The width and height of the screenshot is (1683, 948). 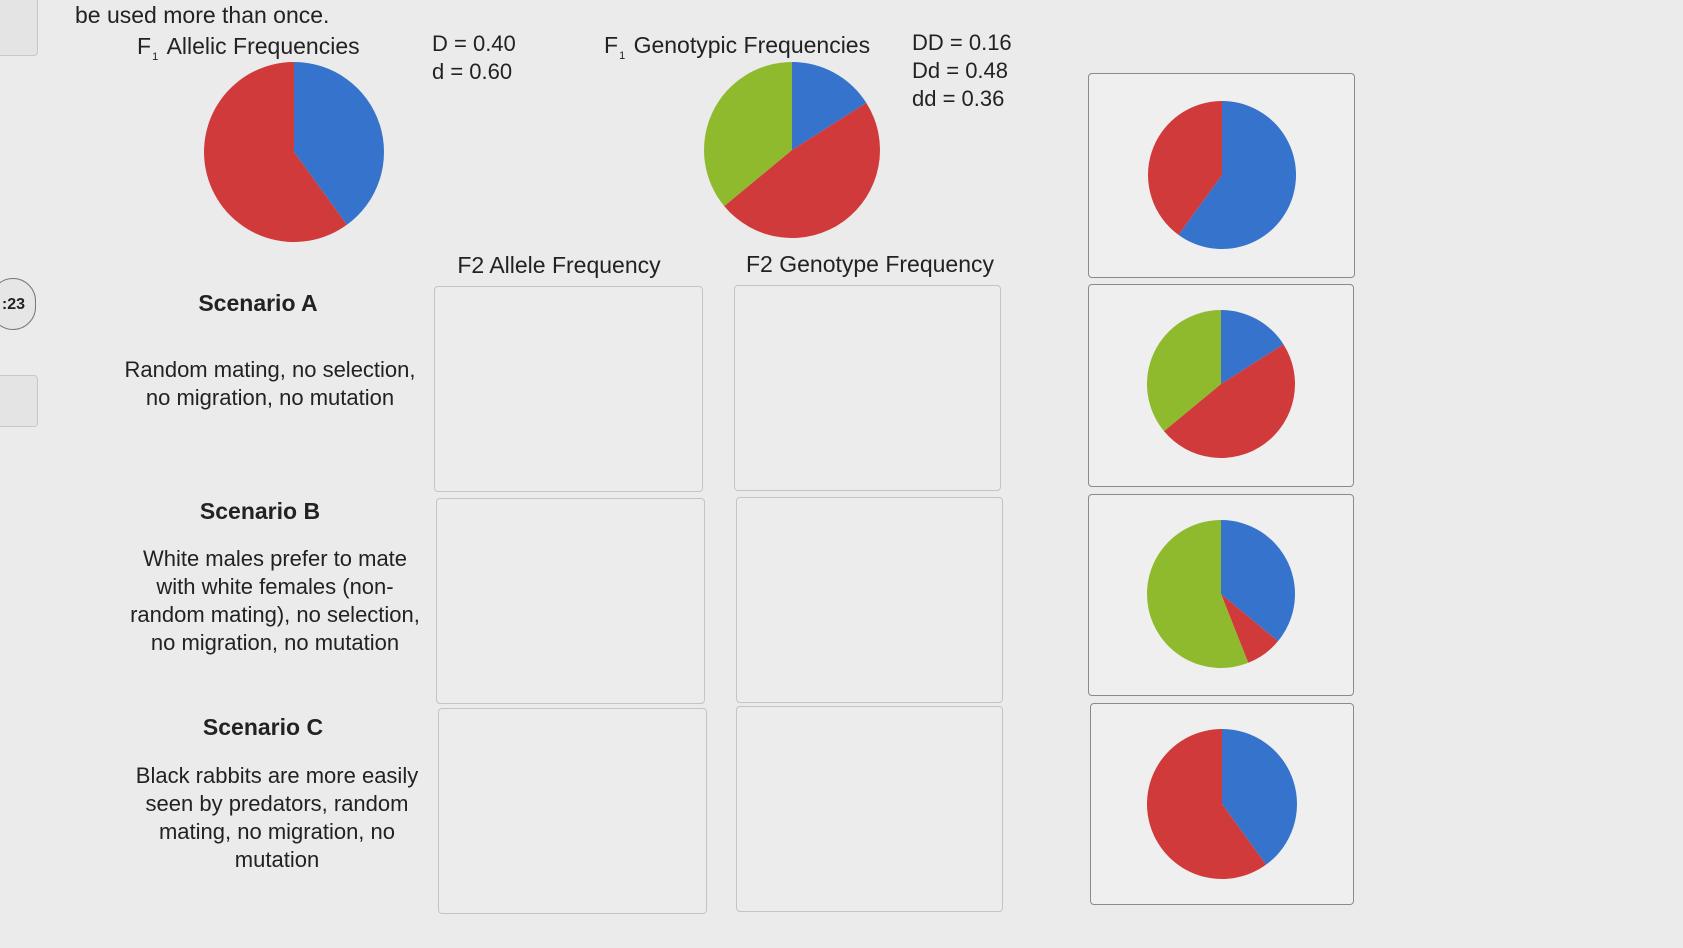 What do you see at coordinates (752, 45) in the screenshot?
I see `f1-genotypic-title-rest: Genotypic Frequencies` at bounding box center [752, 45].